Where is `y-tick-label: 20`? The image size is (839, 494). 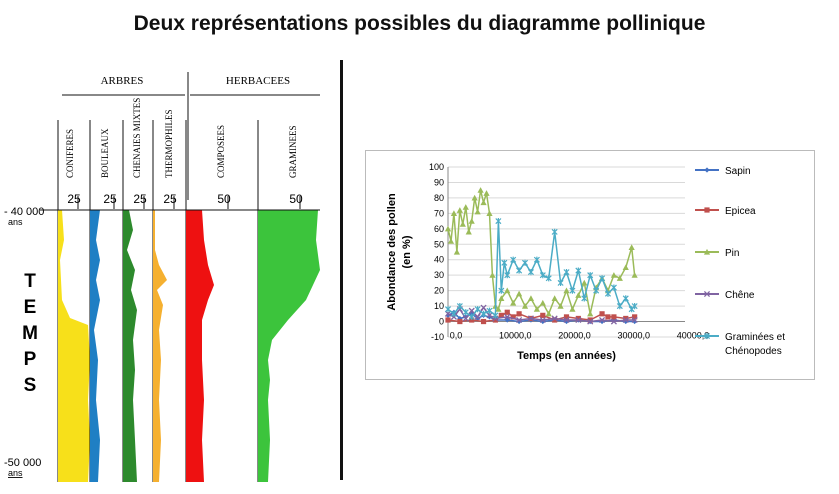
y-tick-label: 20 is located at coordinates (439, 291).